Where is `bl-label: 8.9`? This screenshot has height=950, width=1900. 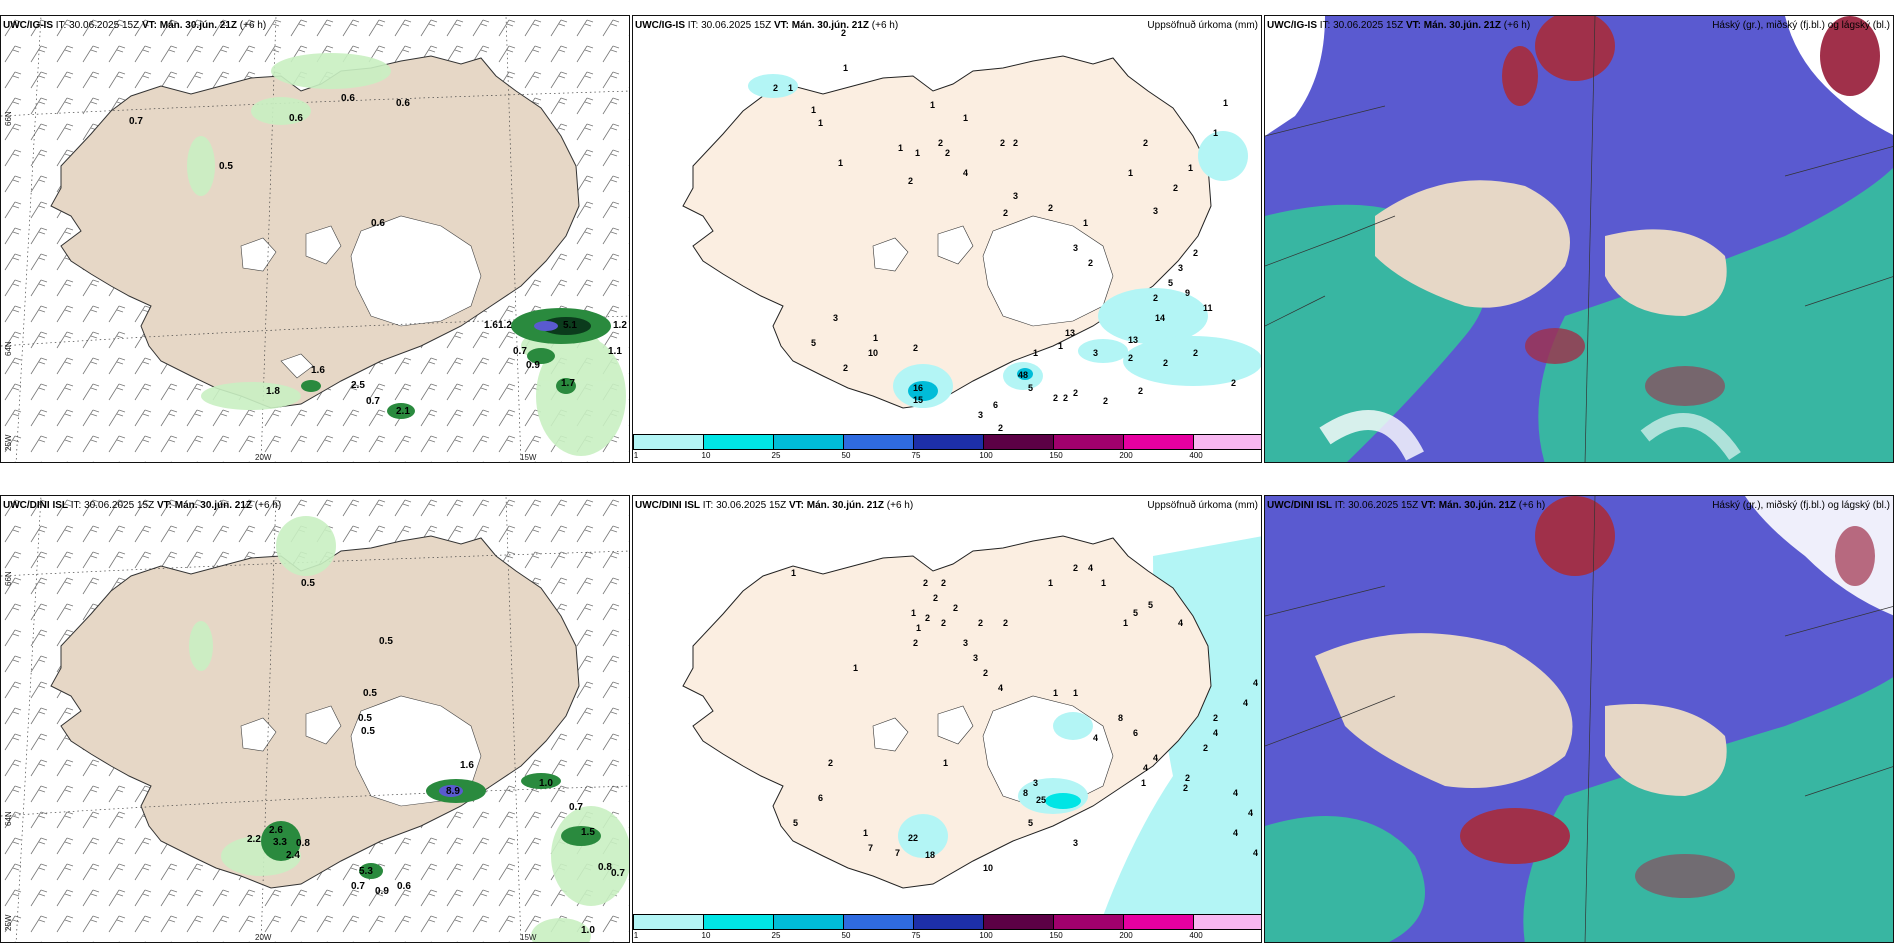
bl-label: 8.9 is located at coordinates (453, 791).